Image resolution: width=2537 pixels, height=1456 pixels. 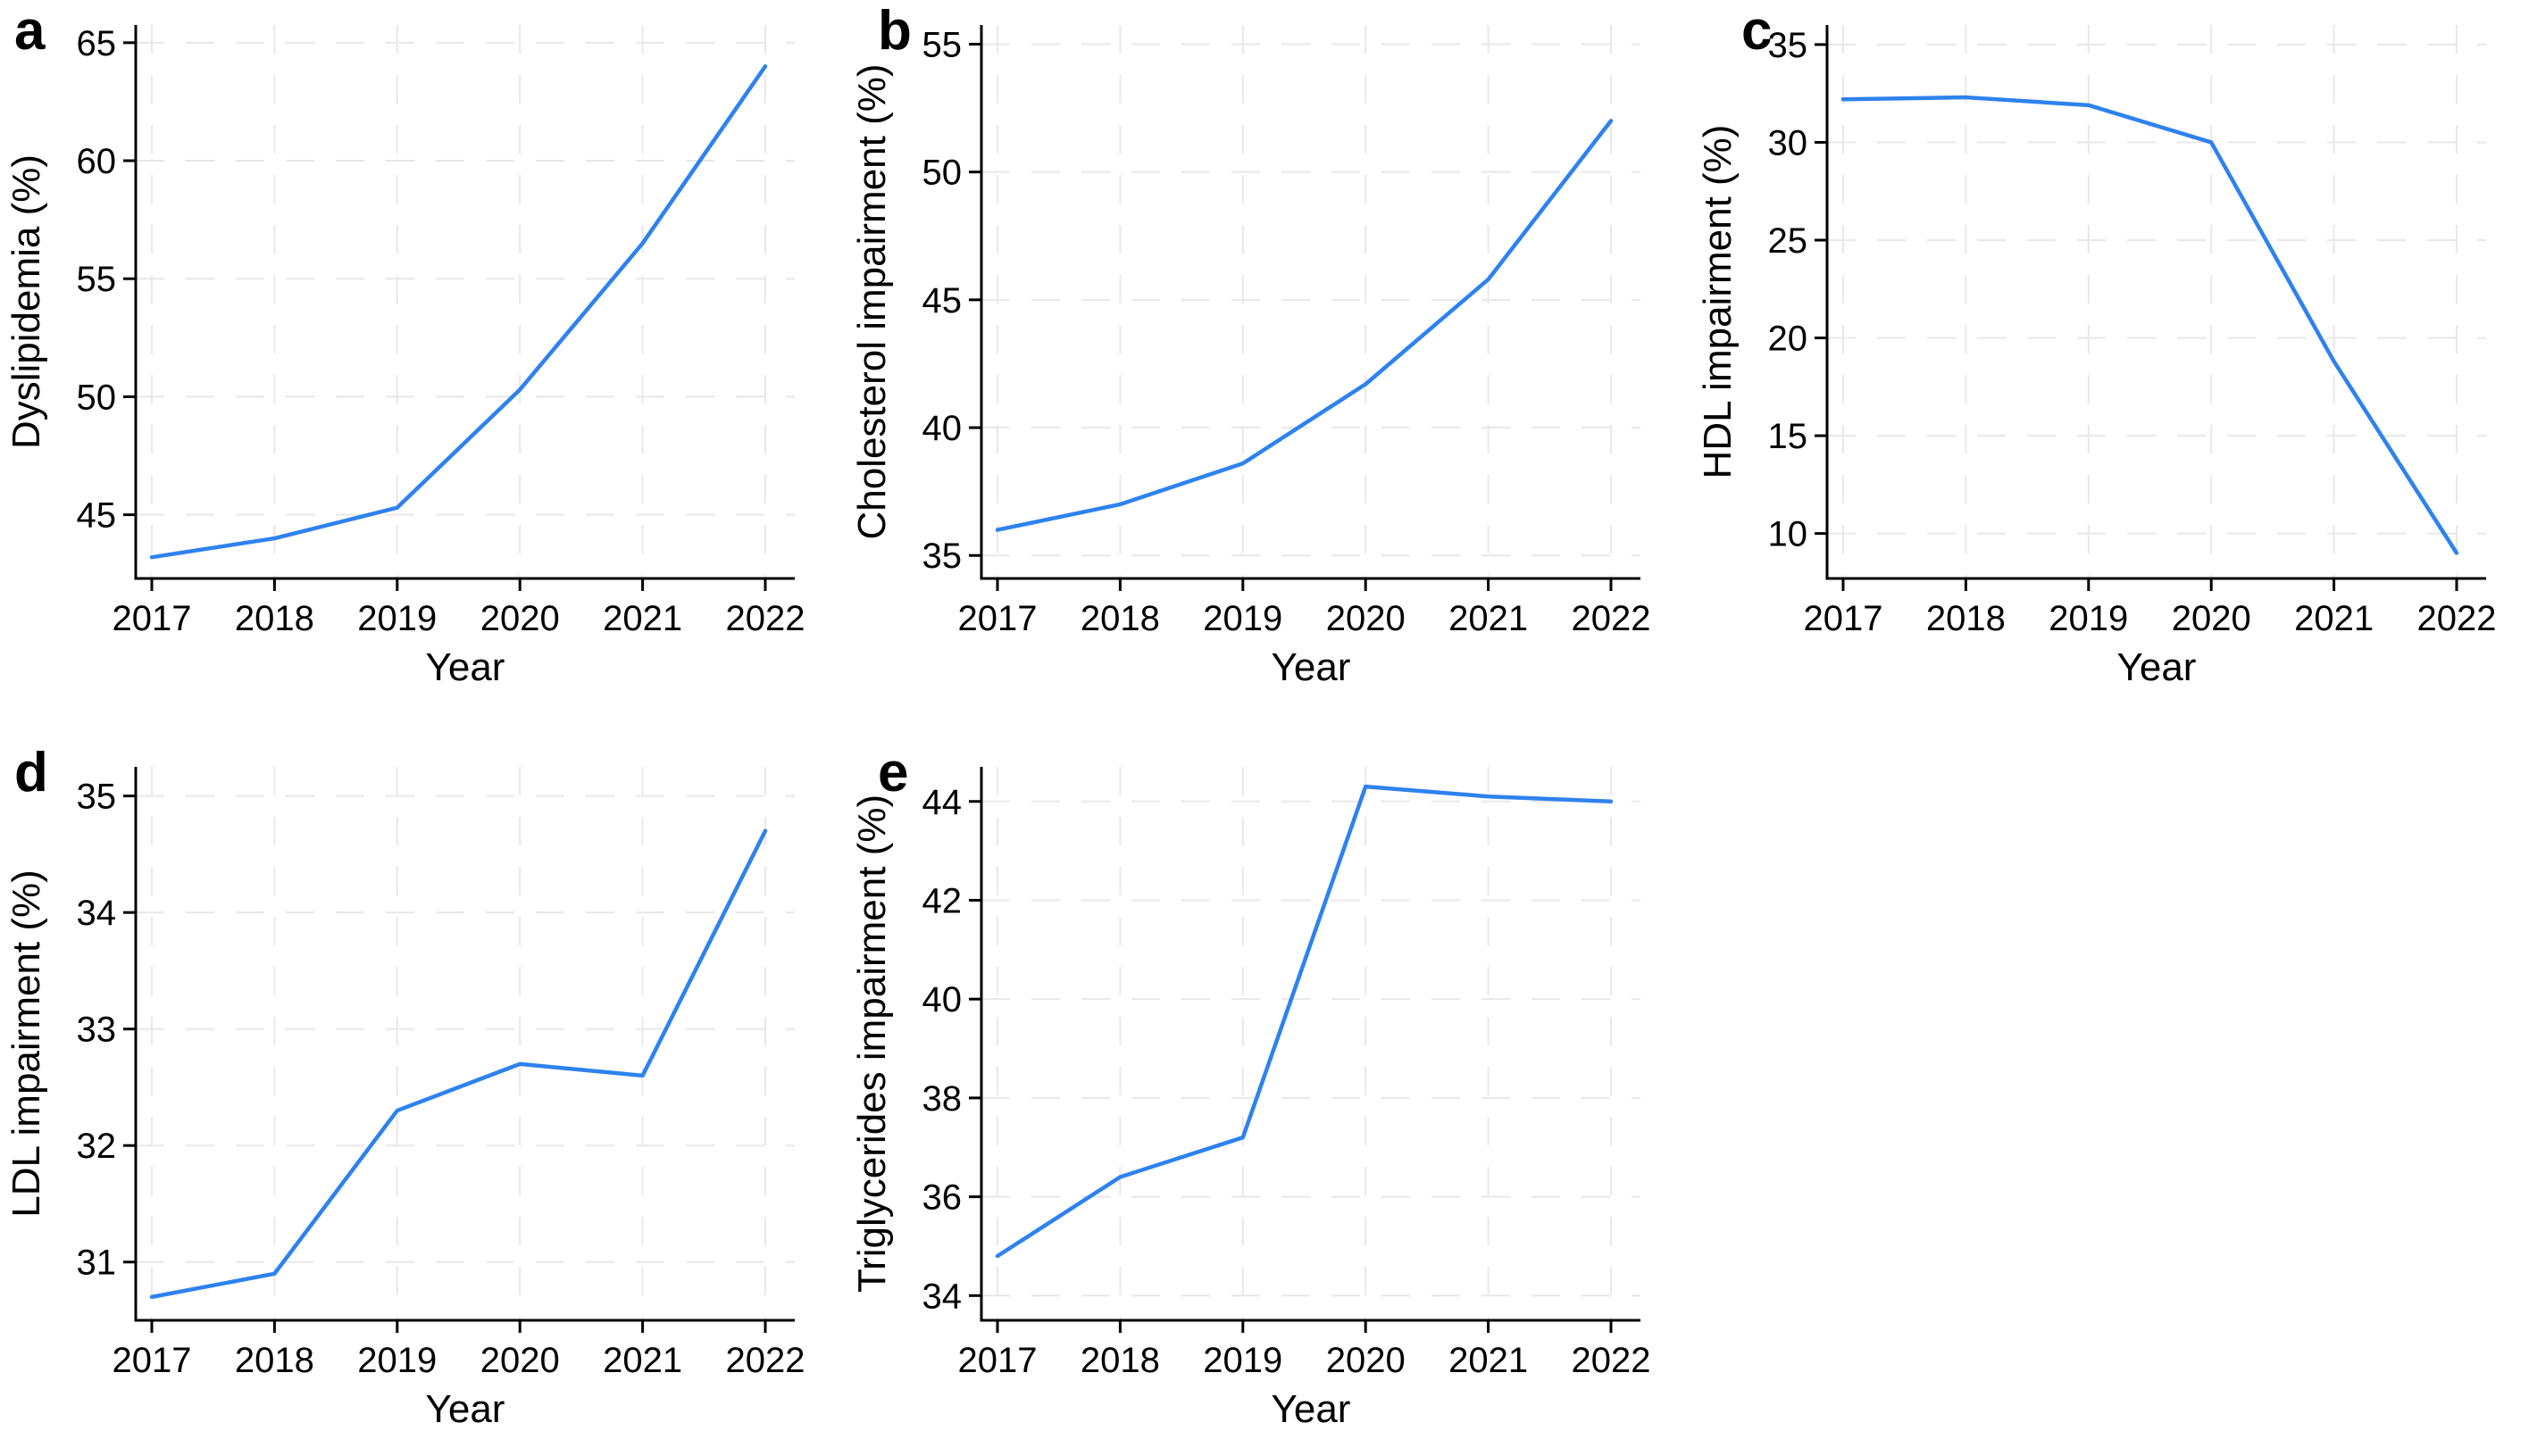 I want to click on y-tick-label: 15, so click(x=1788, y=437).